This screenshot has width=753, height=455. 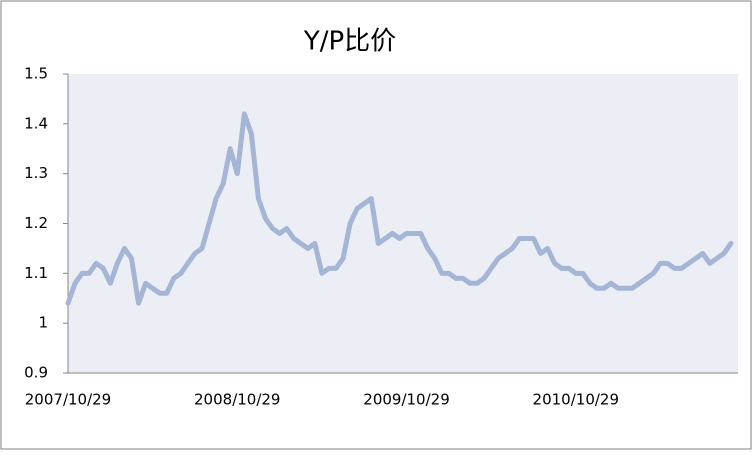 What do you see at coordinates (36, 273) in the screenshot?
I see `y-tick-label: 1.1` at bounding box center [36, 273].